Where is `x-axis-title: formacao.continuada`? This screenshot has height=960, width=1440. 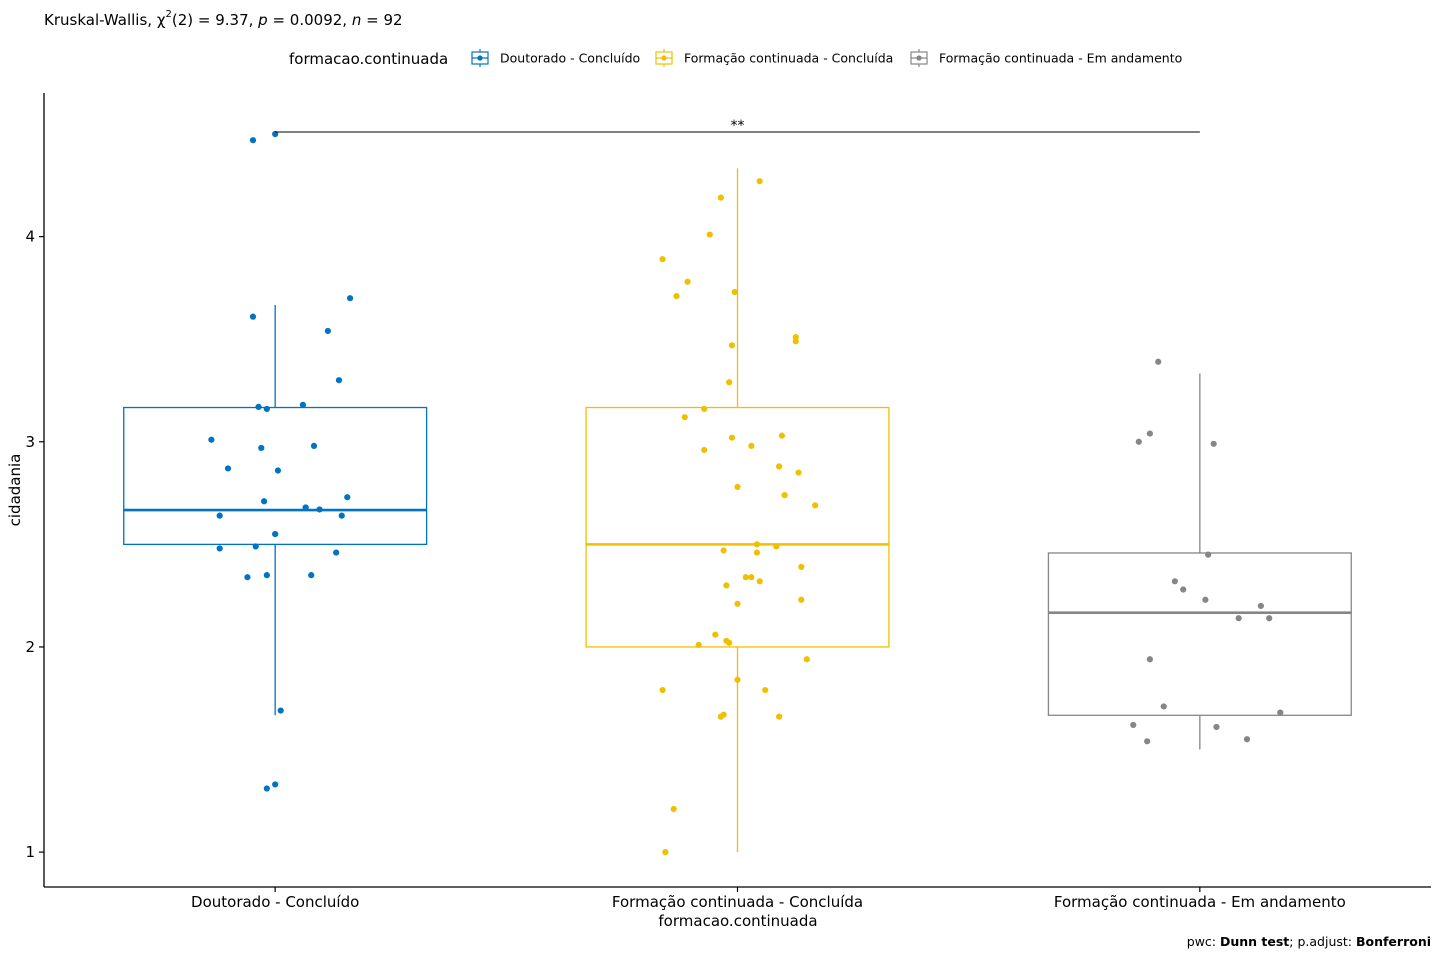 x-axis-title: formacao.continuada is located at coordinates (737, 921).